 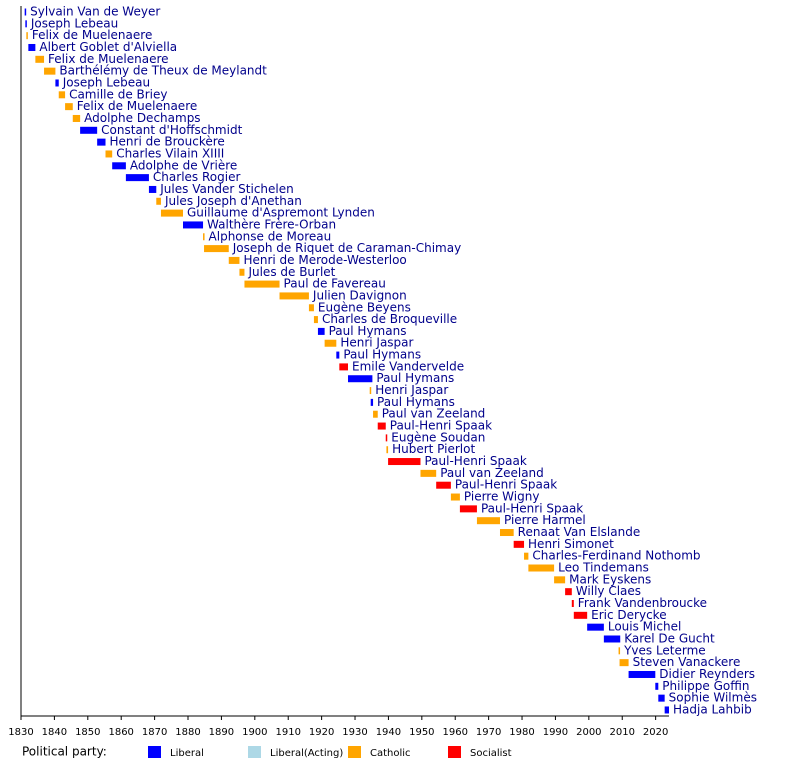 I want to click on minister-name: Philippe Goffin, so click(x=705, y=686).